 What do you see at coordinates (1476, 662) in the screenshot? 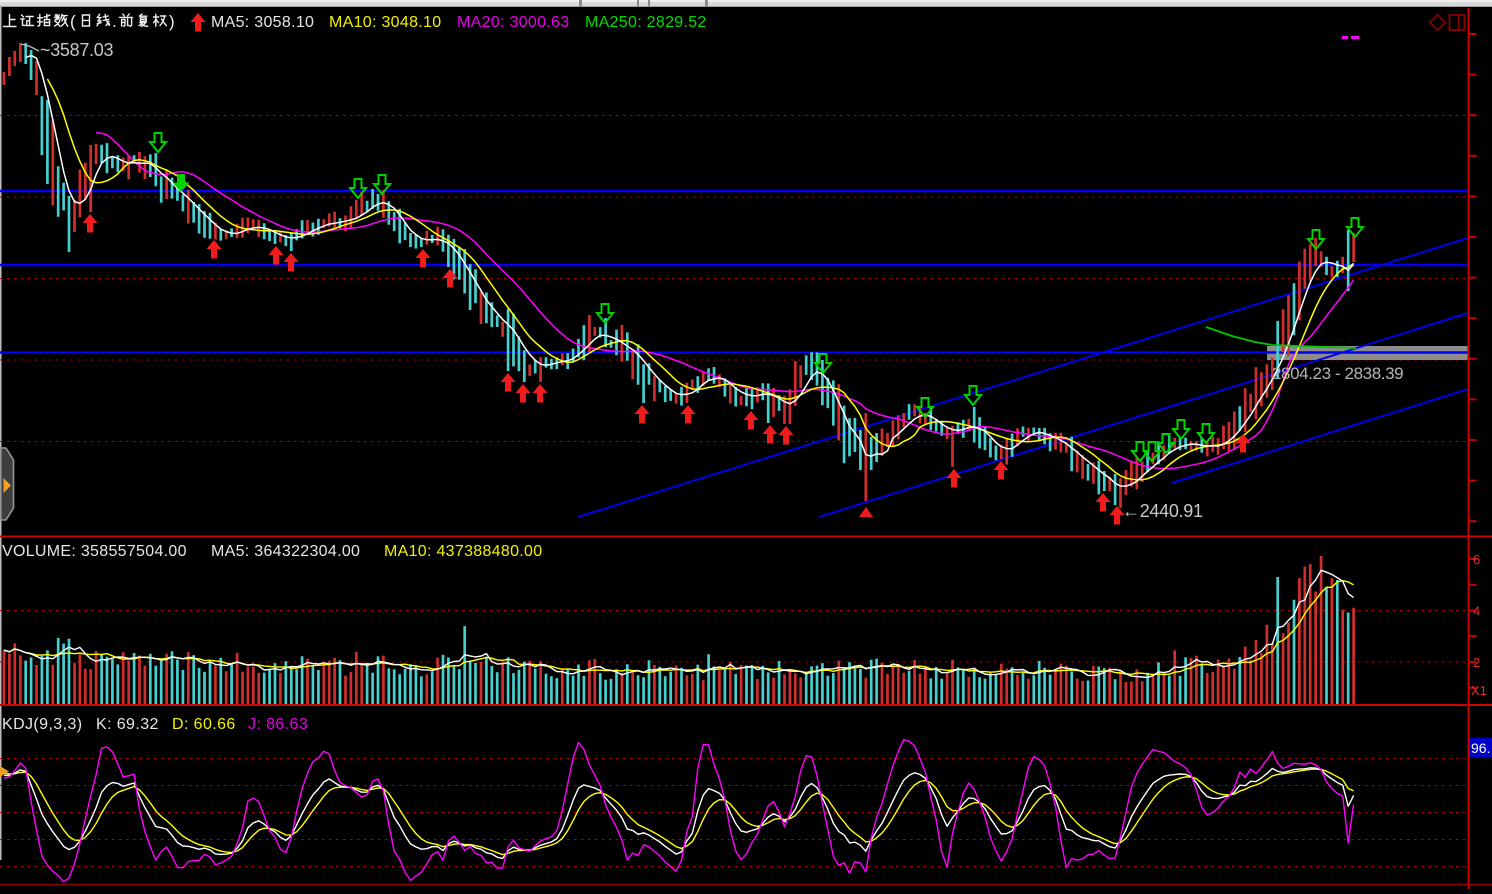
I see `svg-text: 2` at bounding box center [1476, 662].